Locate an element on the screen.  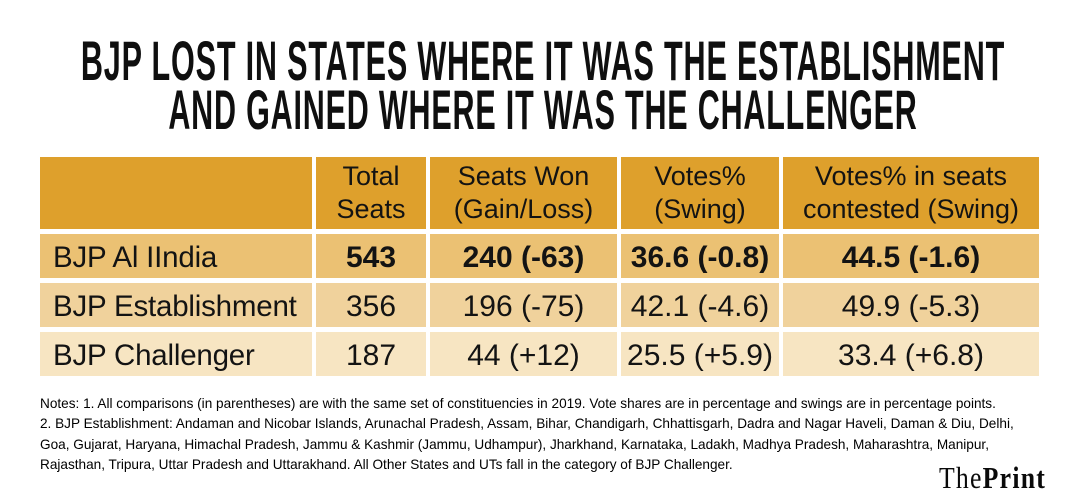
votes-pct-value: 42.1 (-4.6) is located at coordinates (700, 305).